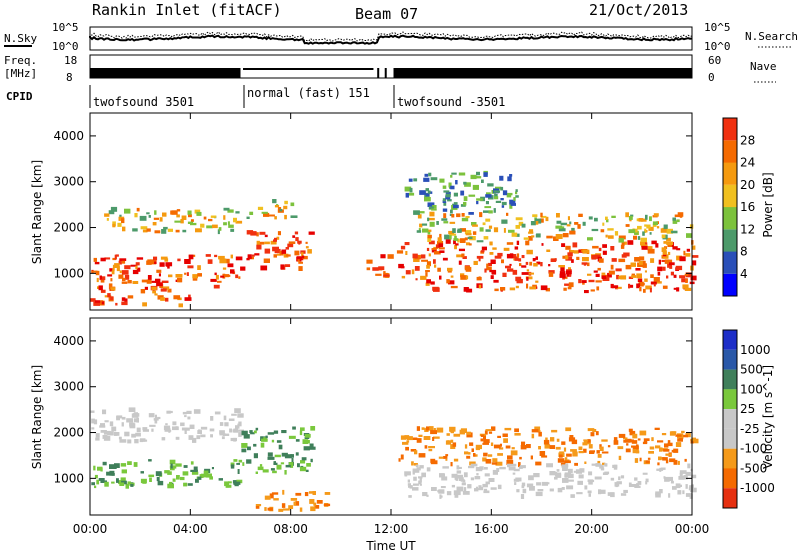 The height and width of the screenshot is (554, 800). I want to click on colorbar-tick-label: 24, so click(747, 163).